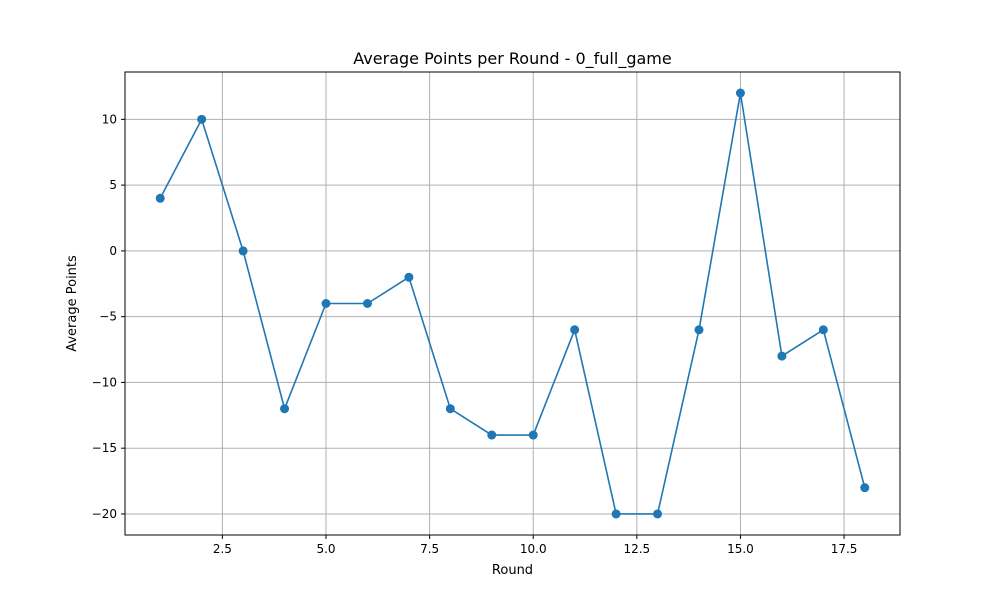 The width and height of the screenshot is (1000, 600). I want to click on y-tick-label: 10, so click(109, 119).